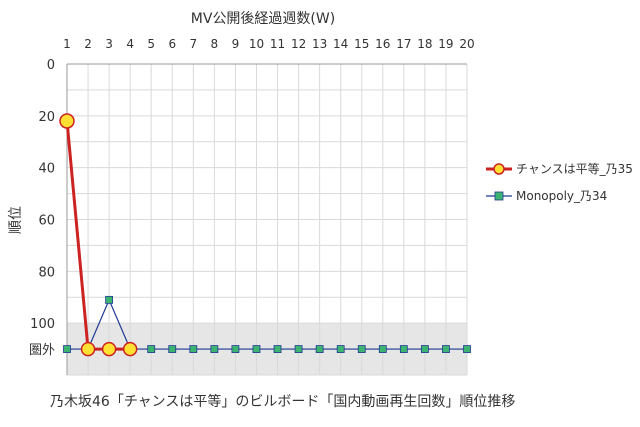 This screenshot has width=640, height=427. What do you see at coordinates (130, 44) in the screenshot?
I see `x-tick-label-3: 4` at bounding box center [130, 44].